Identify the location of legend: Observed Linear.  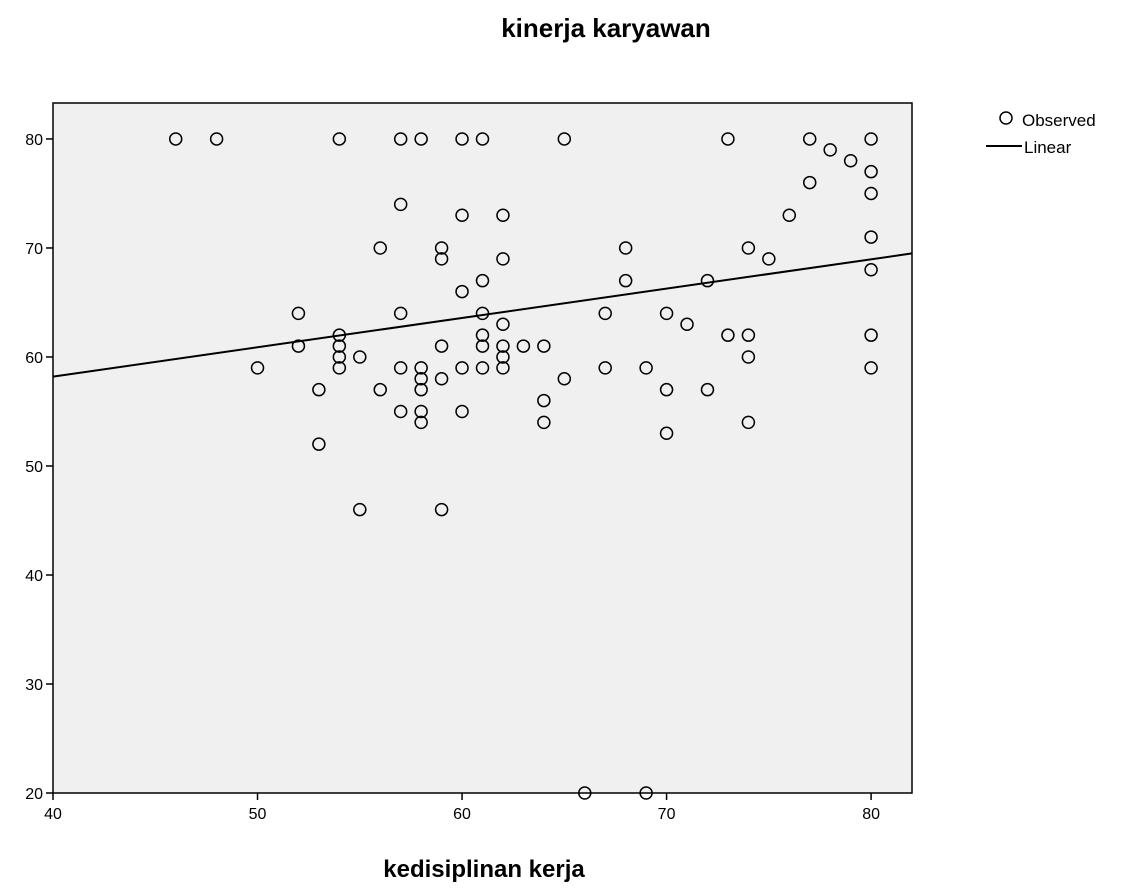
(1041, 134).